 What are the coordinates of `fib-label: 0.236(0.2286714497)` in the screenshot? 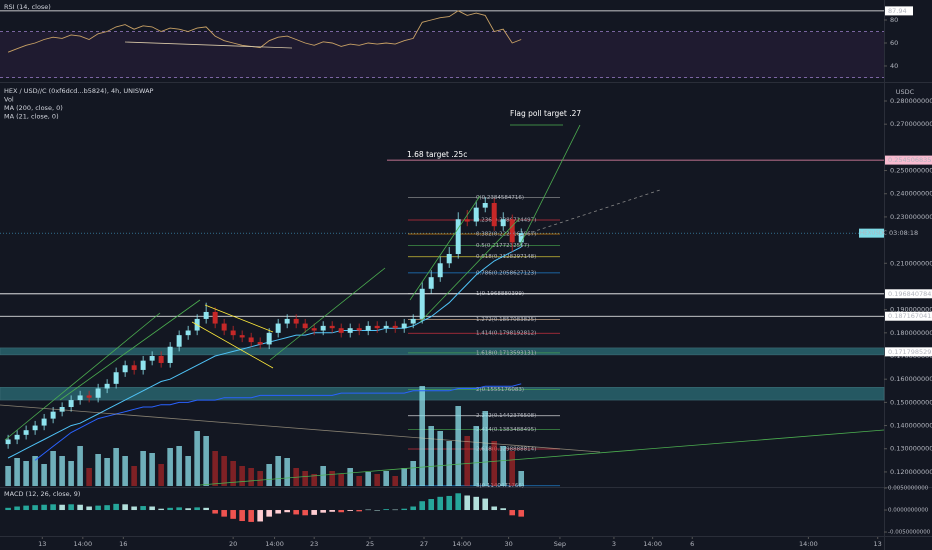 It's located at (506, 220).